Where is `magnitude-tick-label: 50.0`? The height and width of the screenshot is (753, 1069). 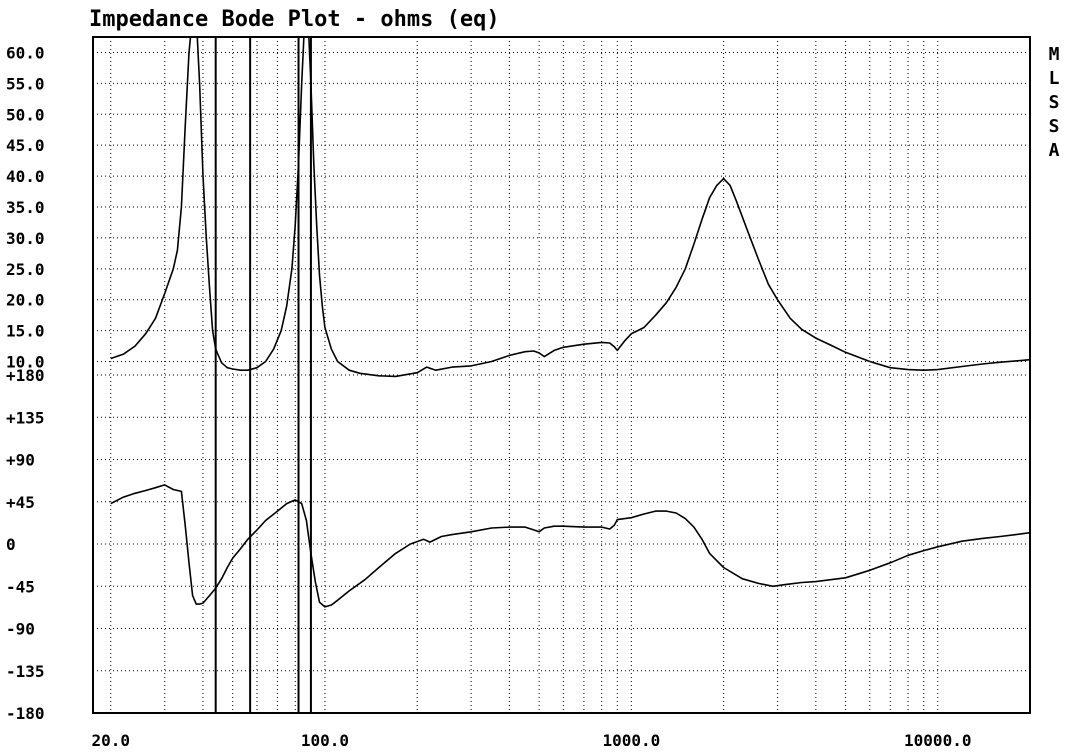 magnitude-tick-label: 50.0 is located at coordinates (25, 114).